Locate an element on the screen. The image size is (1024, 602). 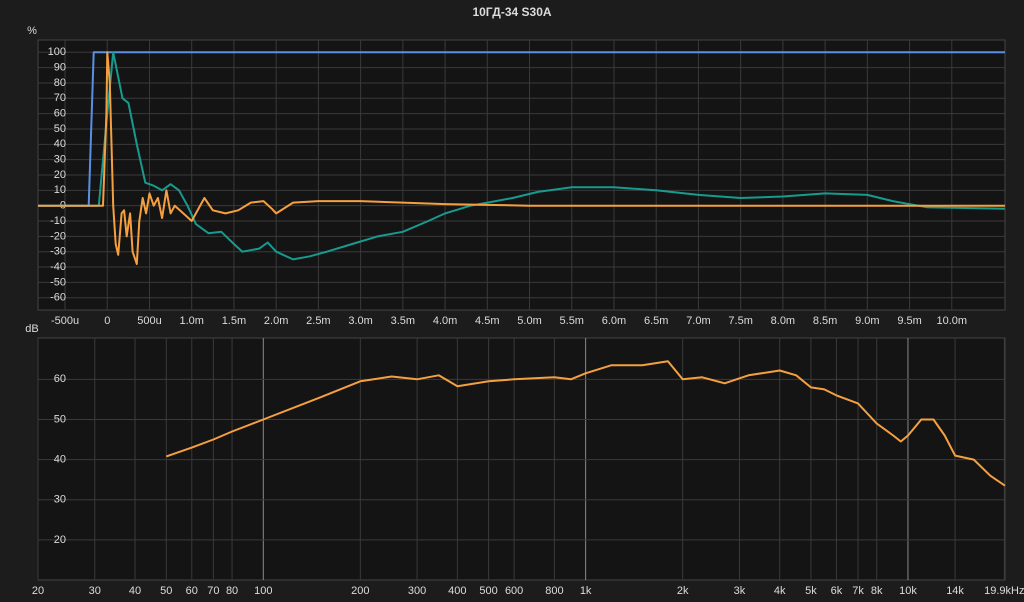
x-tick-label: 0 is located at coordinates (107, 321).